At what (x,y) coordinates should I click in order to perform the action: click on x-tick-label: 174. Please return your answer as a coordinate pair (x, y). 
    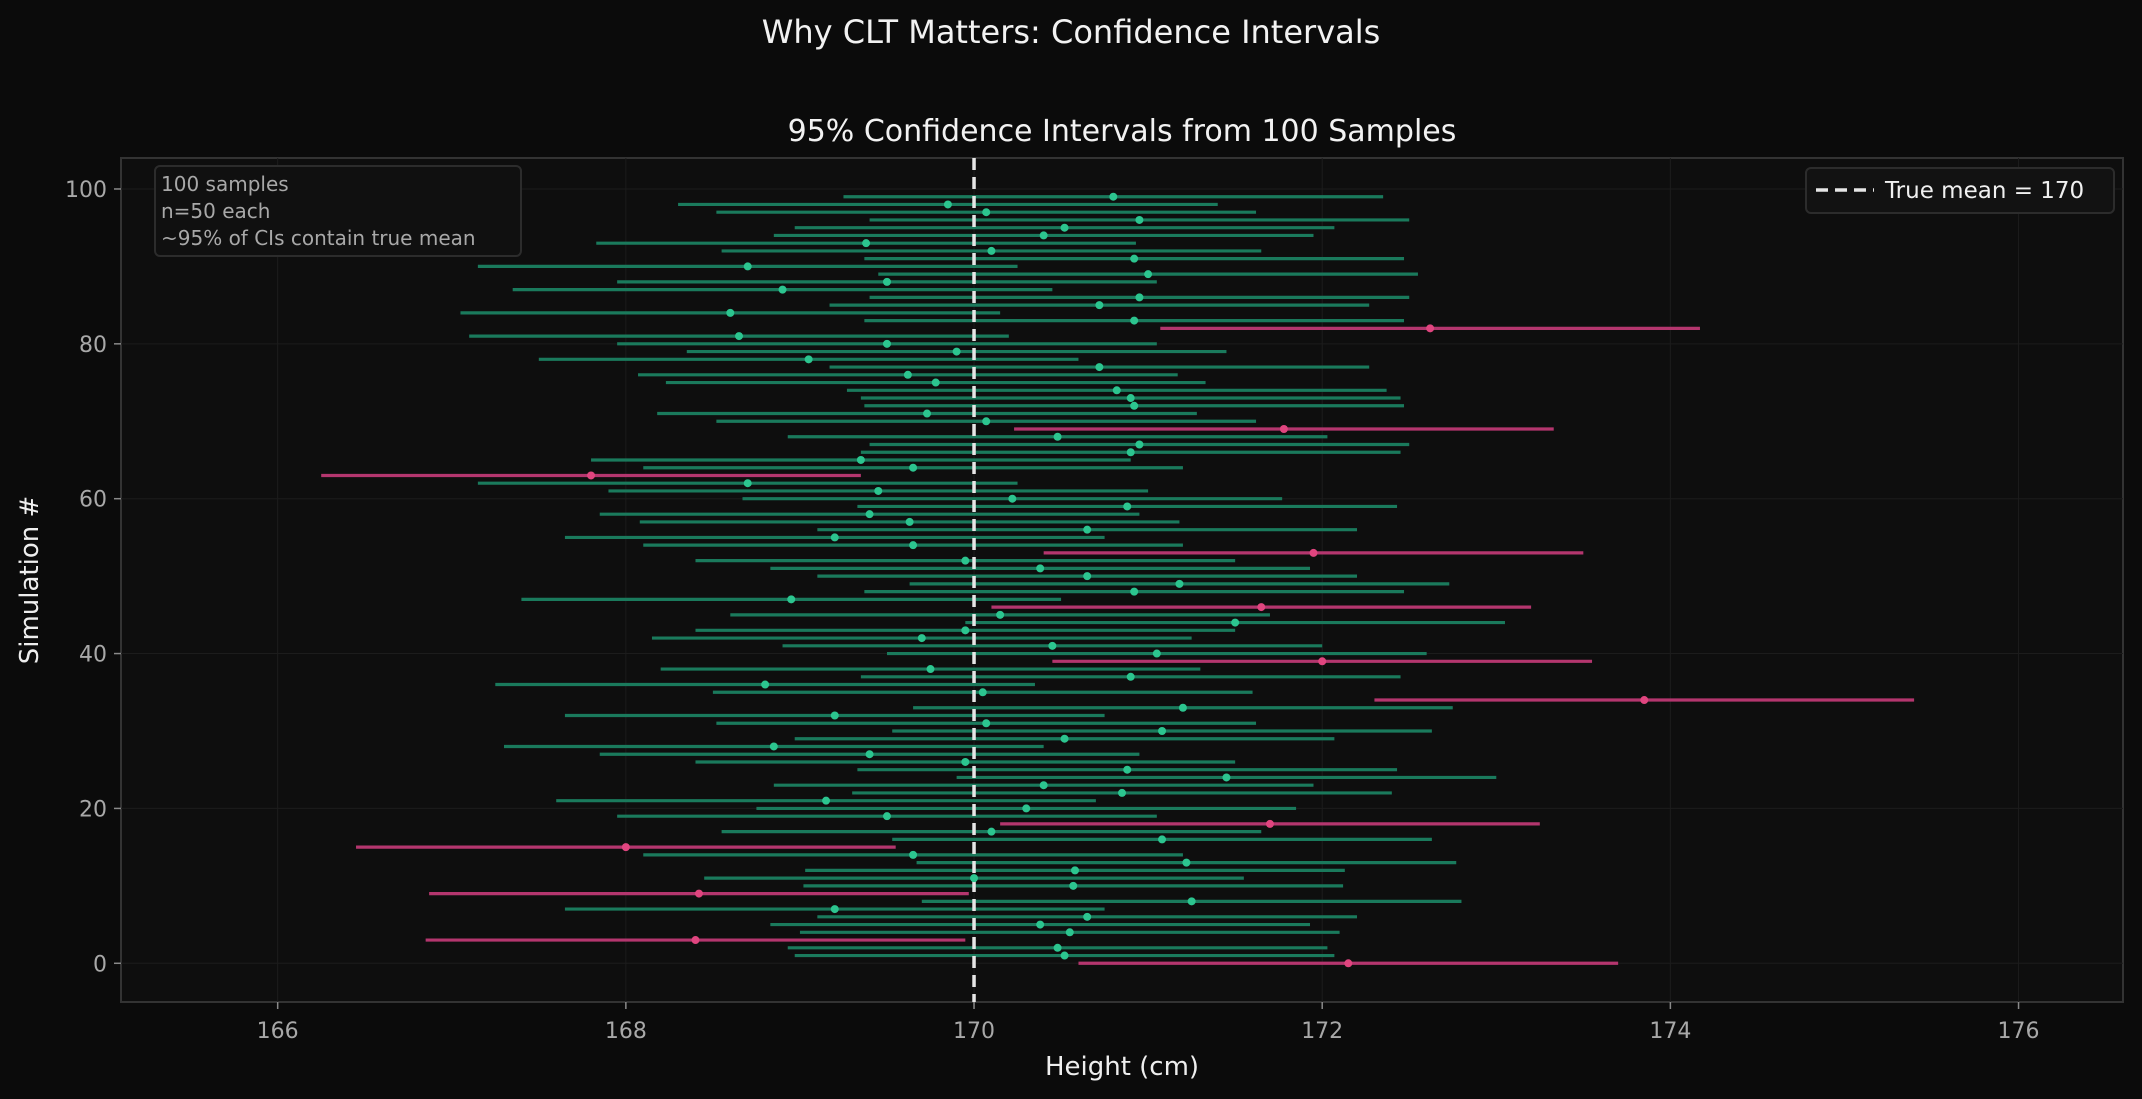
    Looking at the image, I should click on (1670, 1031).